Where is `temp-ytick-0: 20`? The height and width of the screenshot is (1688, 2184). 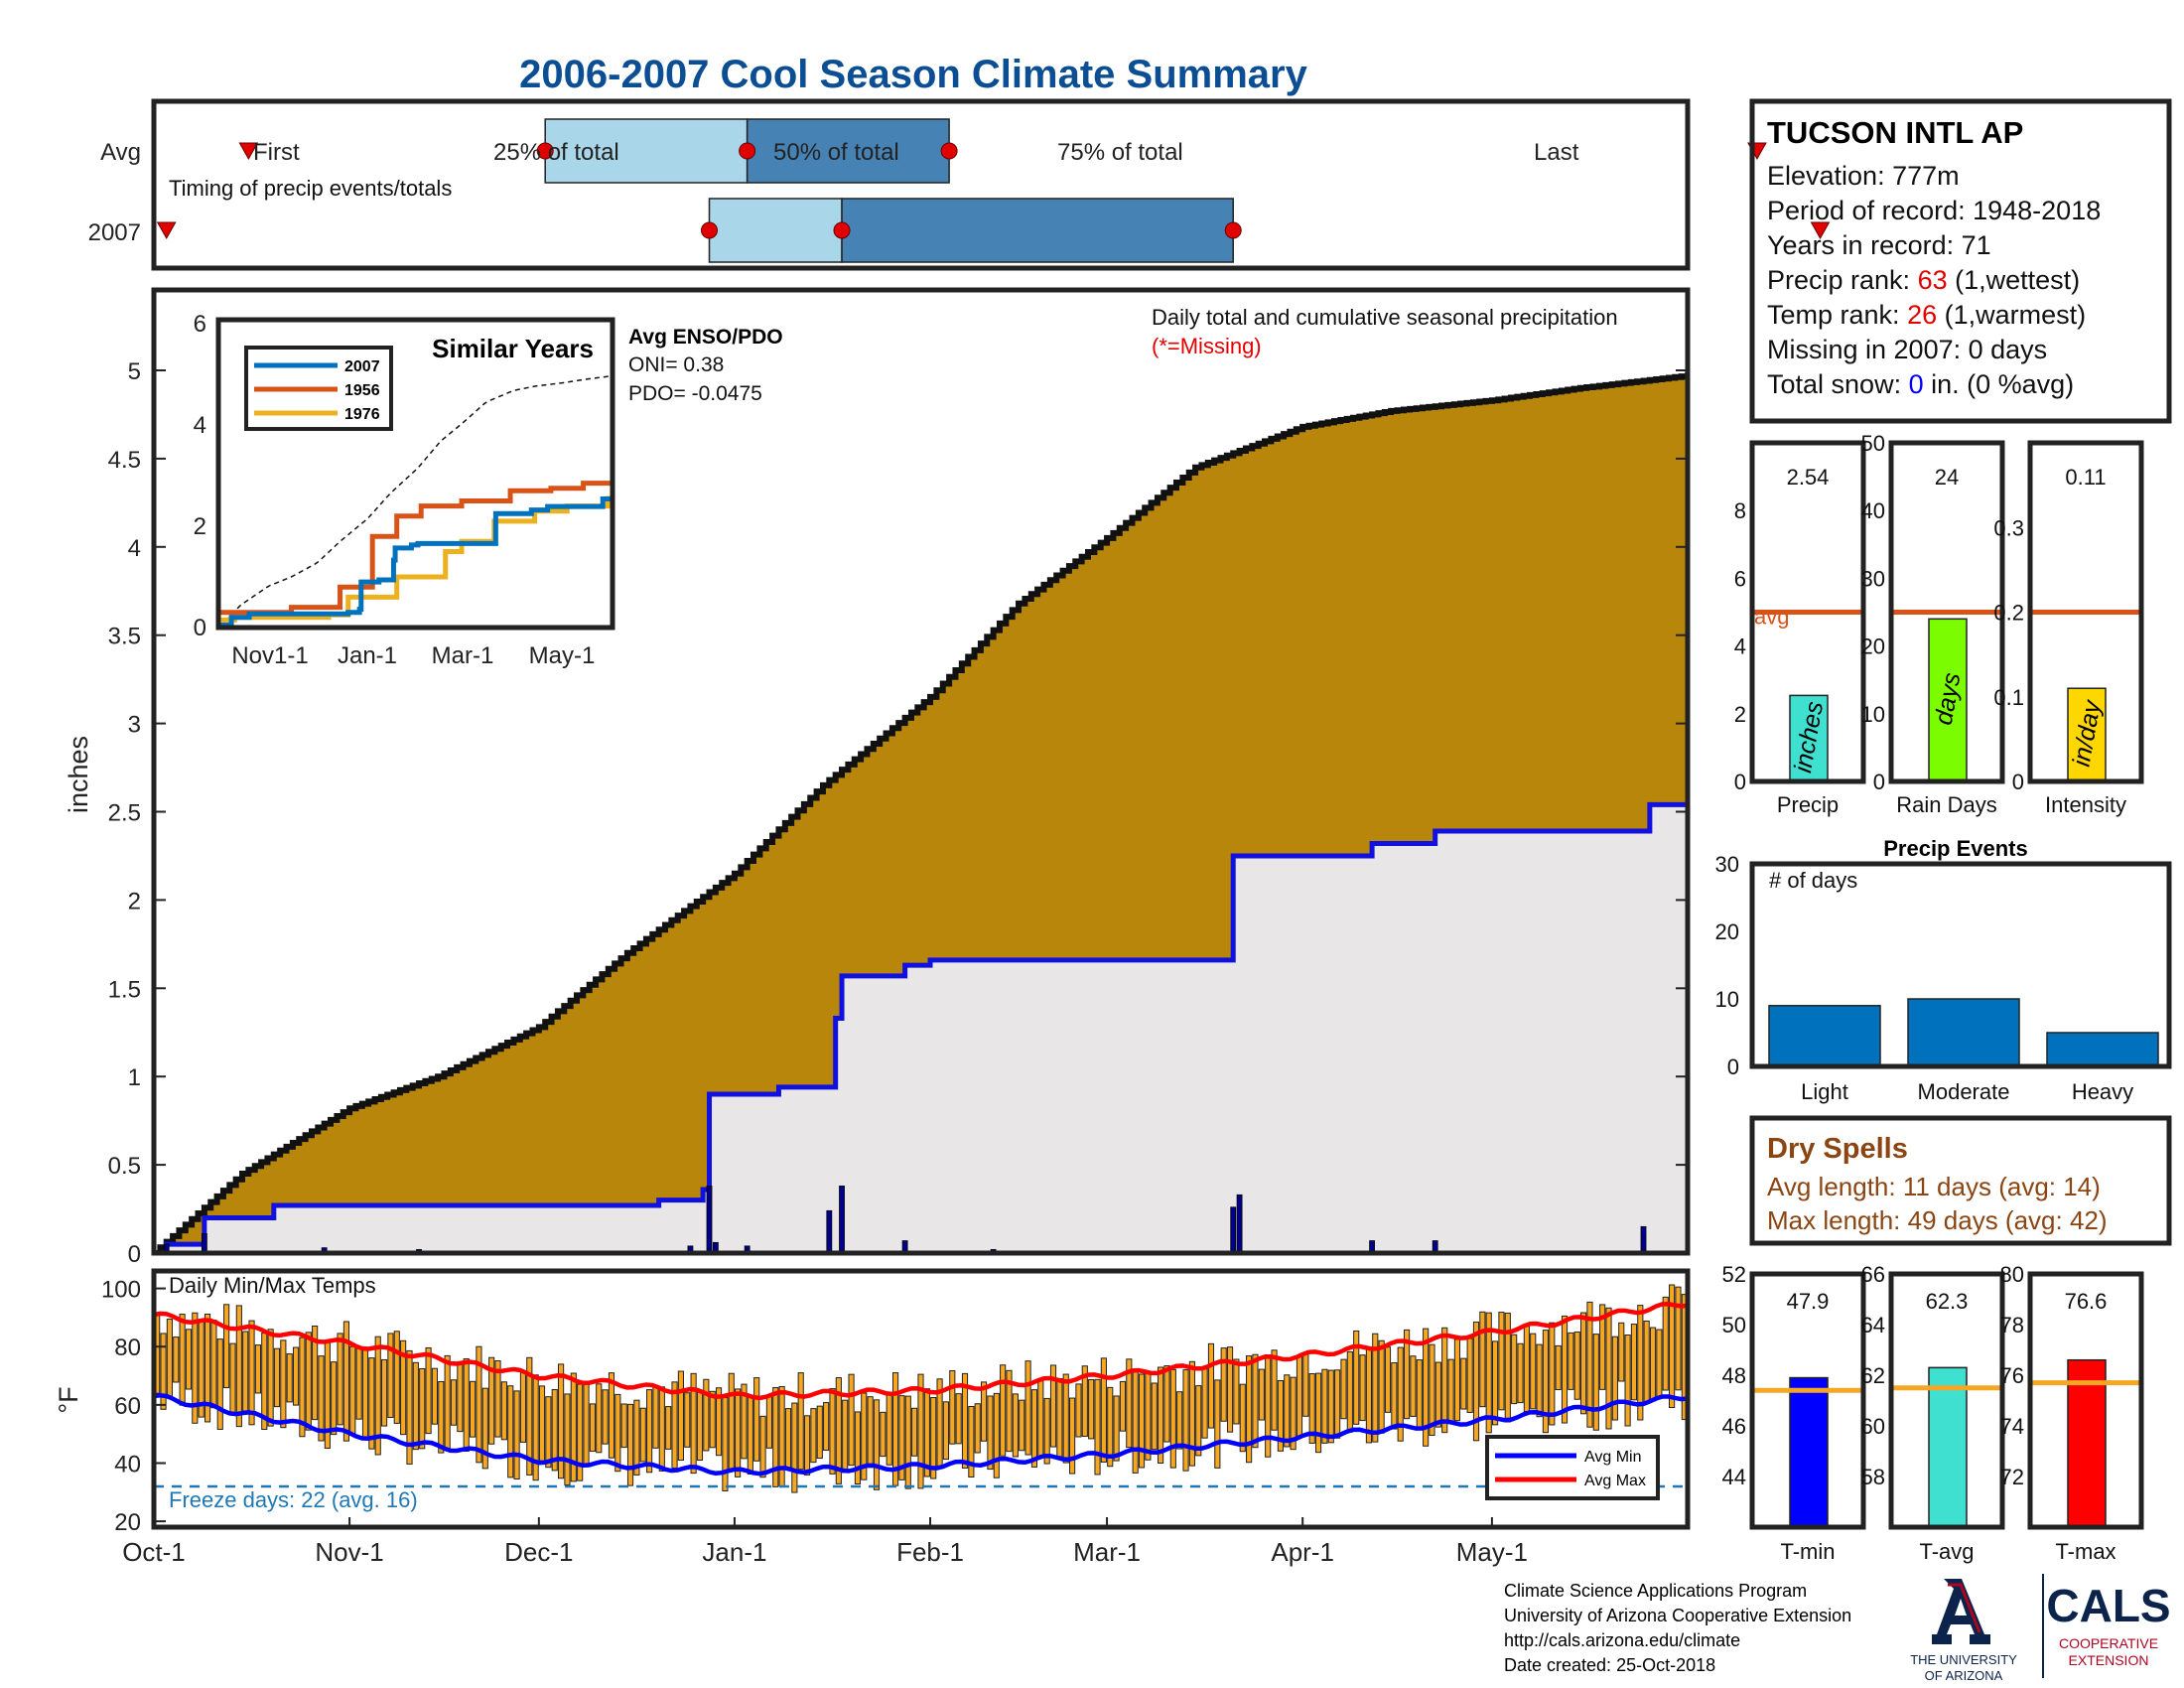
temp-ytick-0: 20 is located at coordinates (127, 1522).